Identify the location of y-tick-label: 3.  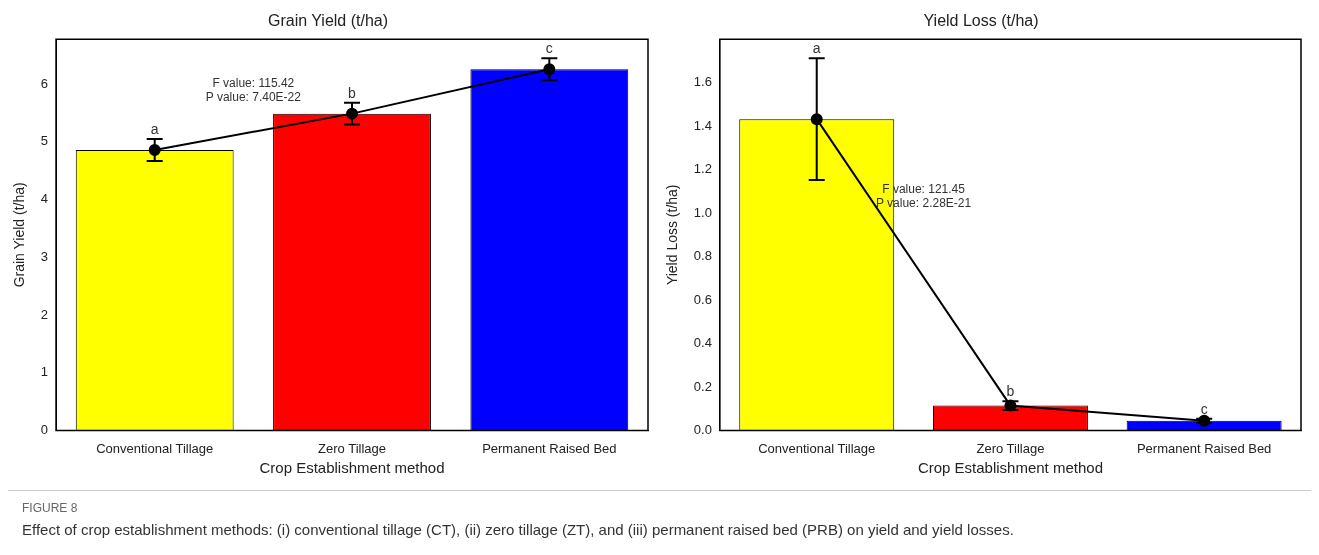
(44, 256).